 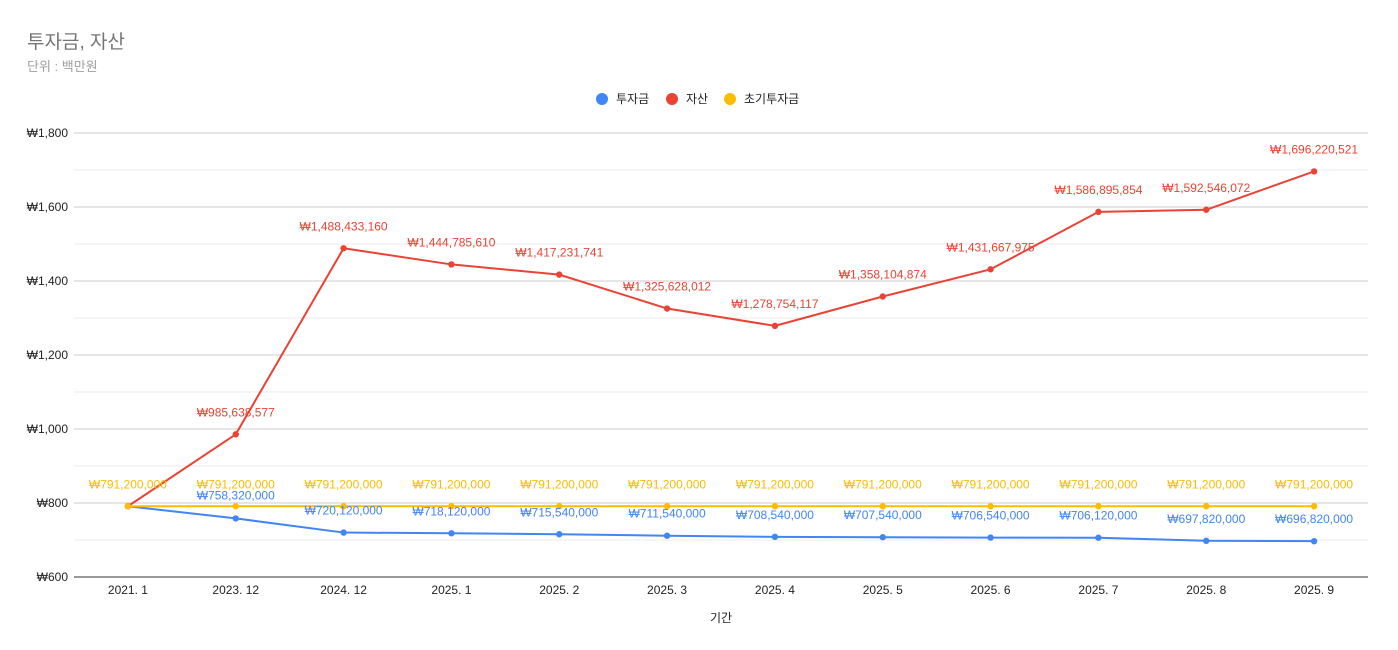 What do you see at coordinates (62, 66) in the screenshot?
I see `chart-subtitle: 단위 : 백만원` at bounding box center [62, 66].